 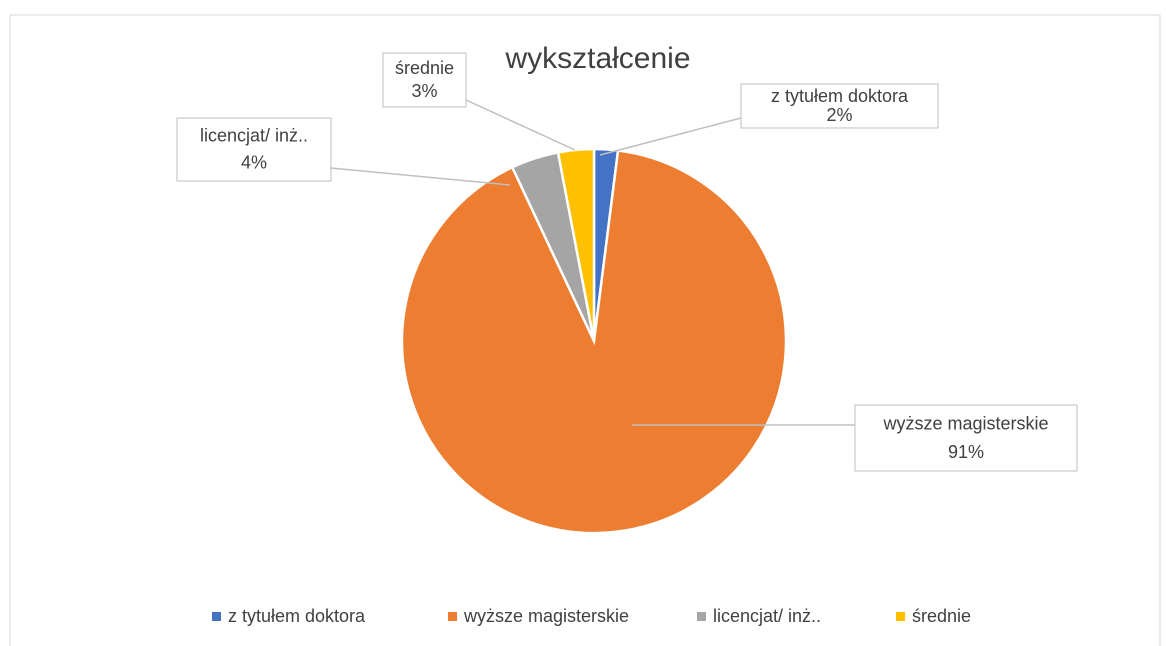 What do you see at coordinates (840, 96) in the screenshot?
I see `data-label-category: z tytułem doktora` at bounding box center [840, 96].